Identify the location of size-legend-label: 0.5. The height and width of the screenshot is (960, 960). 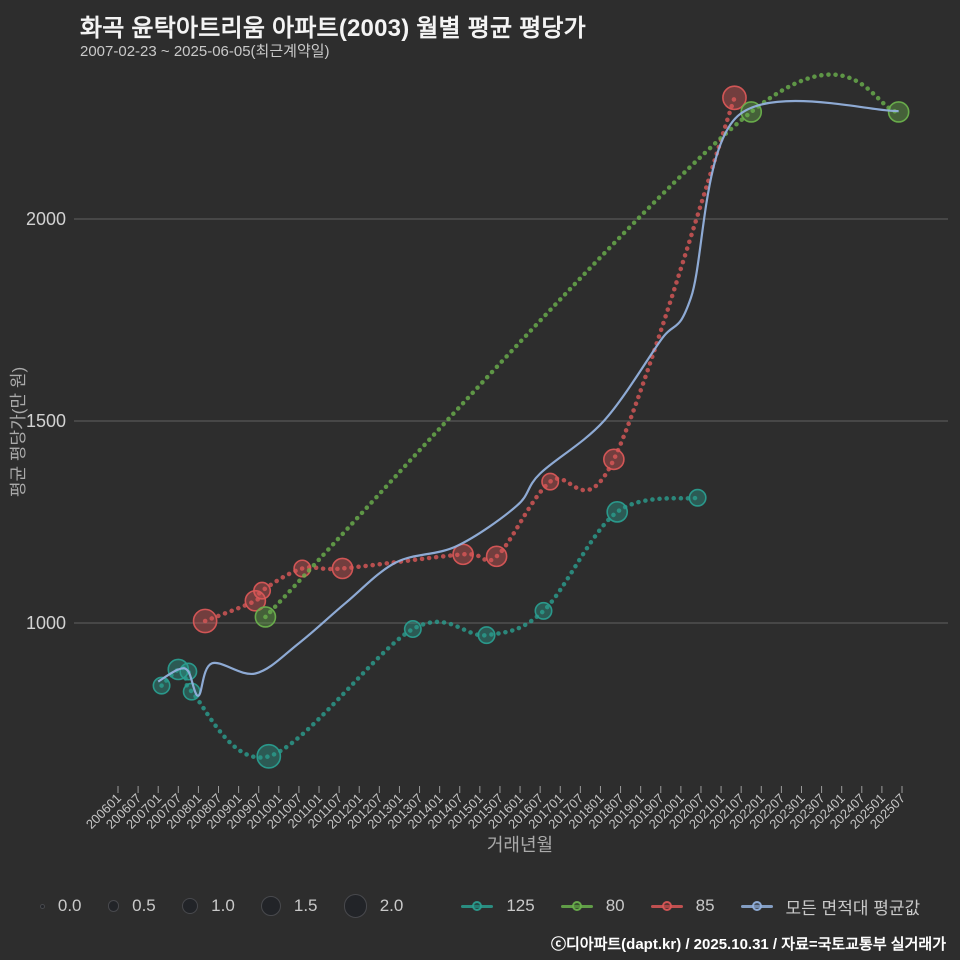
(144, 905).